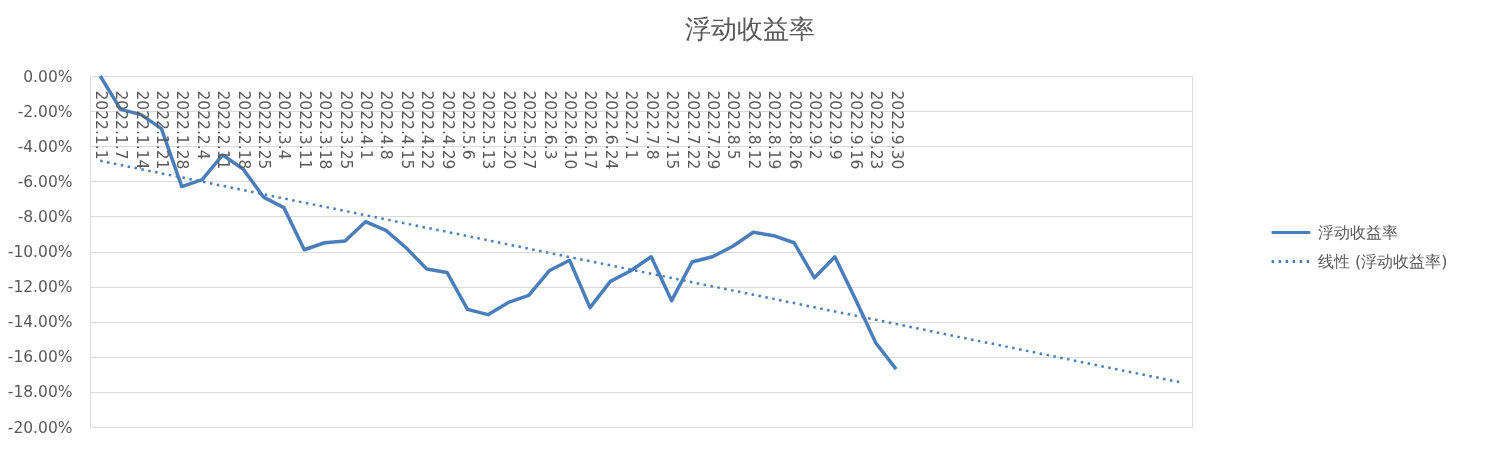 The height and width of the screenshot is (449, 1500). Describe the element at coordinates (896, 130) in the screenshot. I see `x-tick-label: 2022.9.30` at that location.